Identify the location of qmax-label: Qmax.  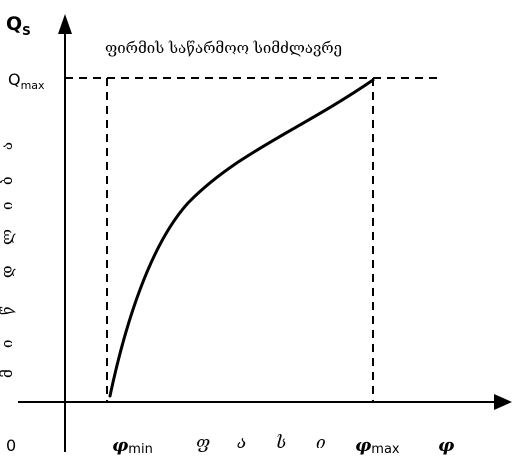
(26, 81).